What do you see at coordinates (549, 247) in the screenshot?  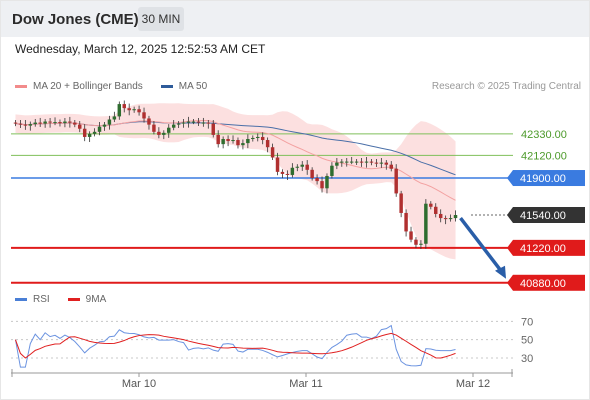 I see `level-tag-bg-41220.00` at bounding box center [549, 247].